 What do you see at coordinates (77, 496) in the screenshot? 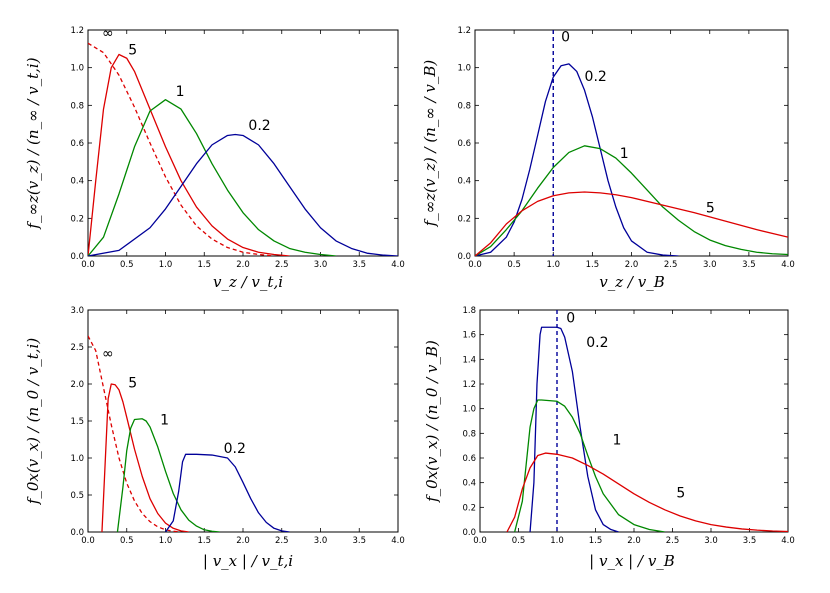
I see `y-tick-label: 0.5` at bounding box center [77, 496].